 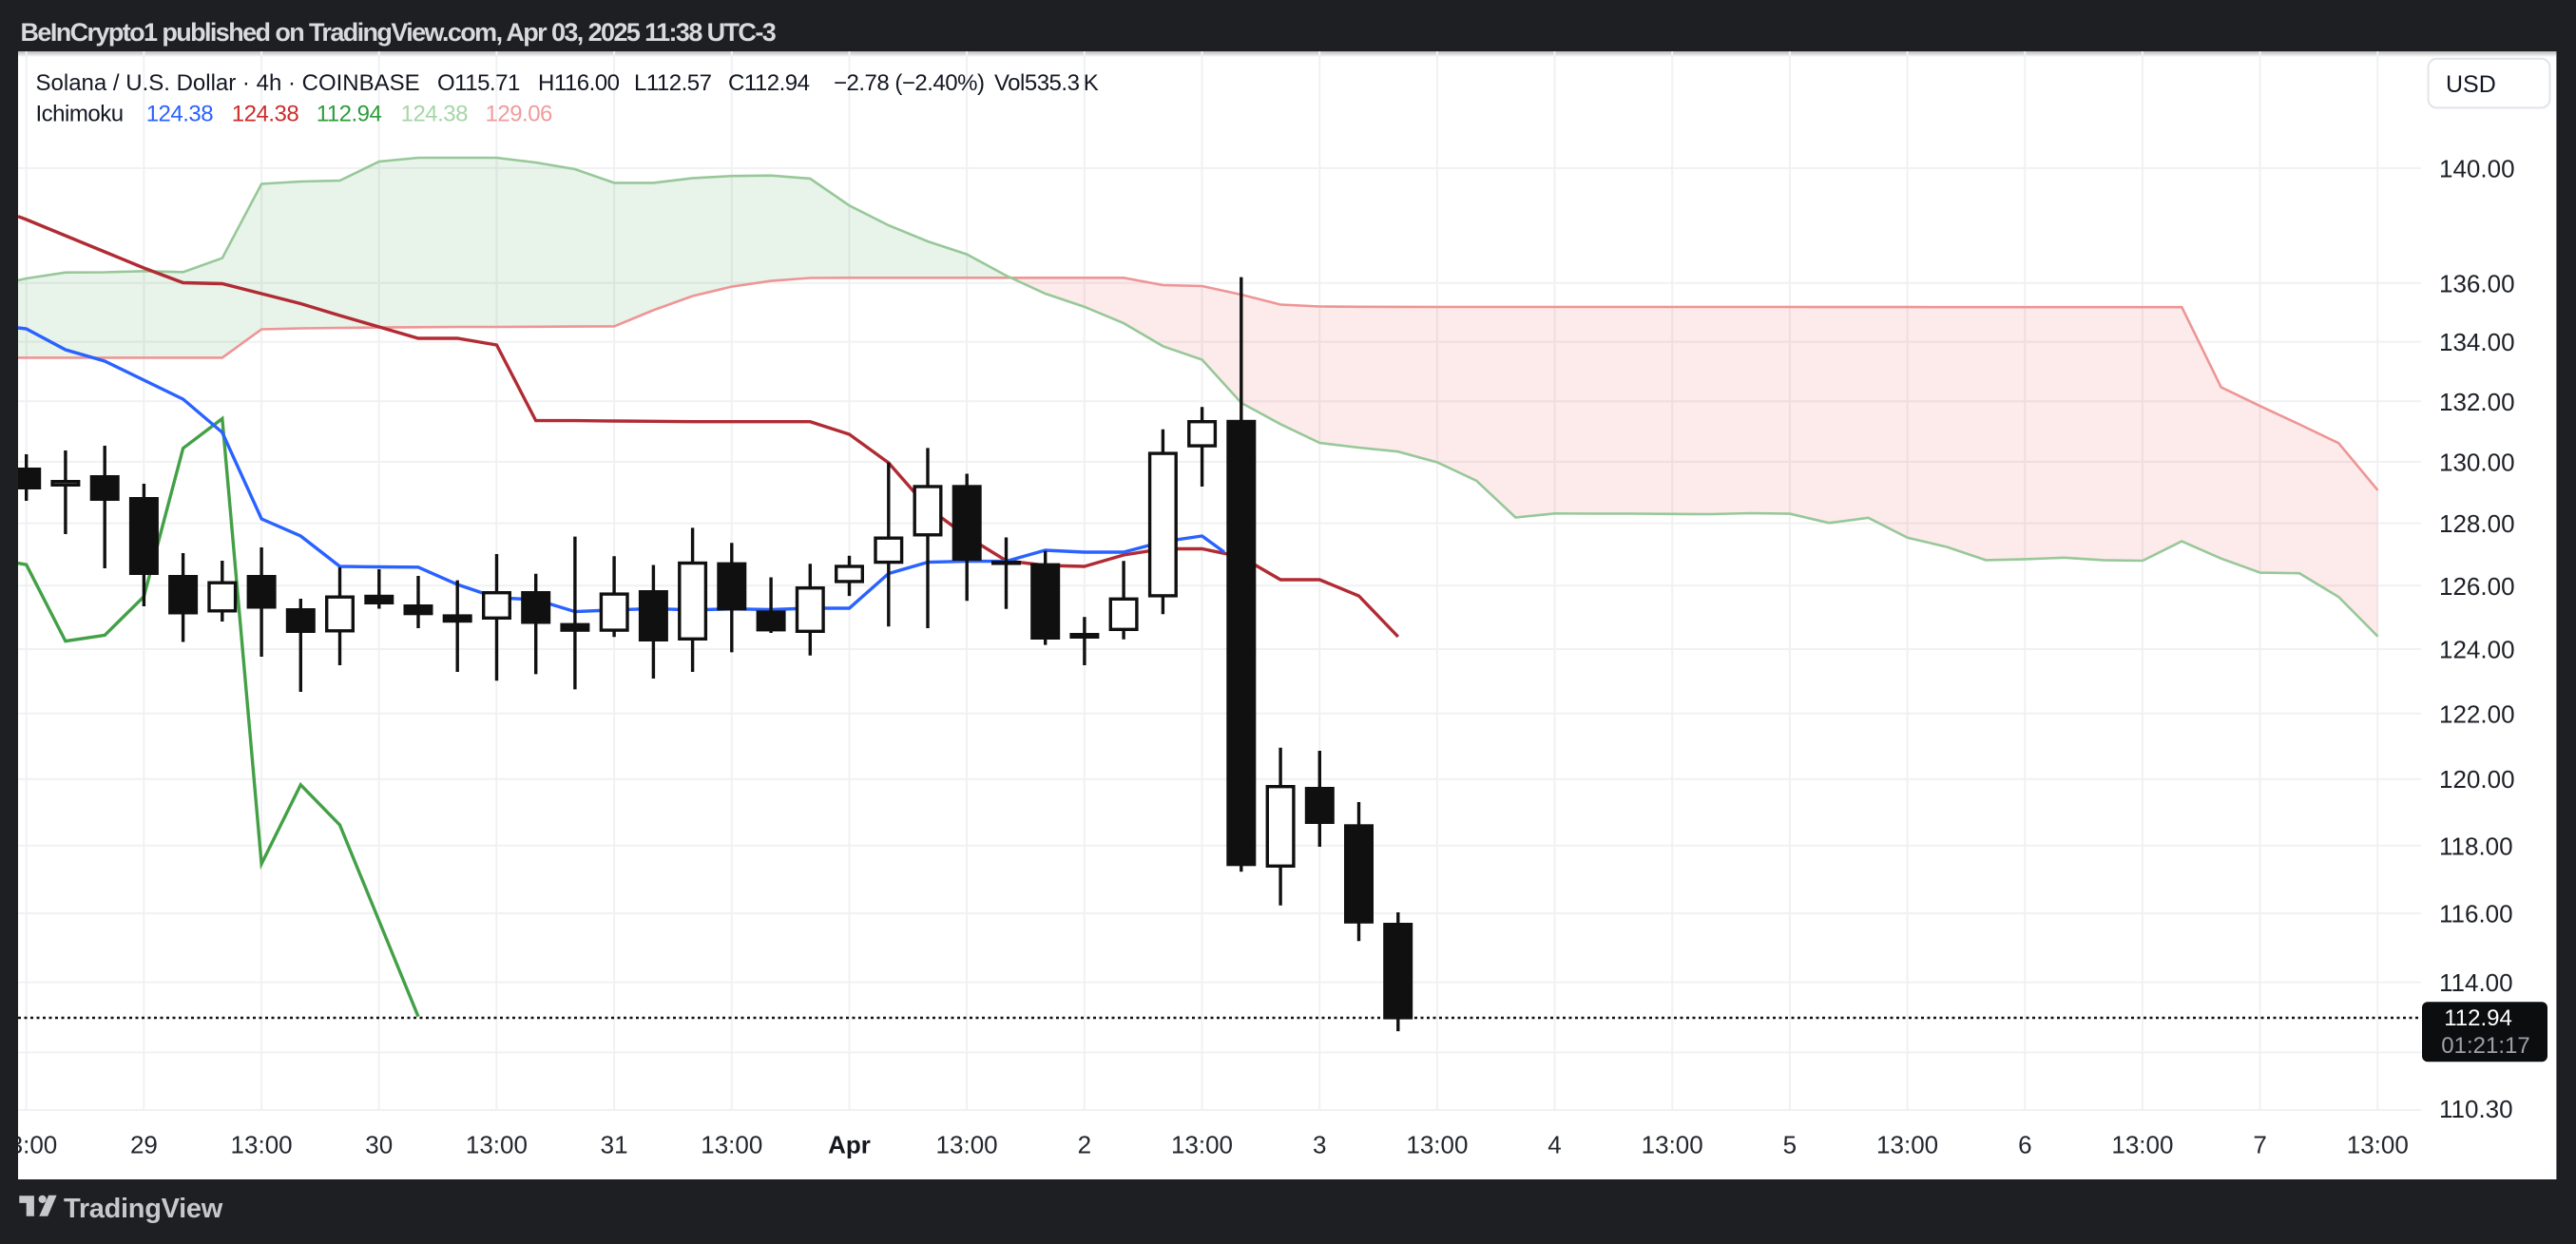 What do you see at coordinates (478, 83) in the screenshot?
I see `svg-text: O115.71` at bounding box center [478, 83].